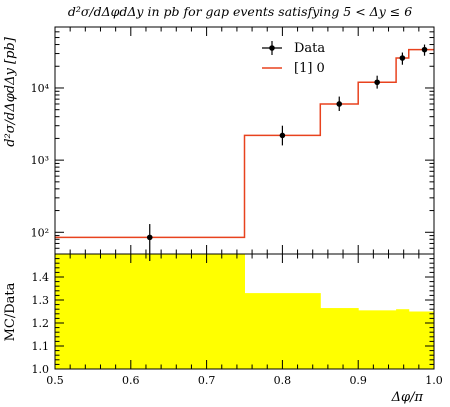 The height and width of the screenshot is (407, 450). Describe the element at coordinates (41, 346) in the screenshot. I see `ratio-y-tick-label: 1.1` at that location.